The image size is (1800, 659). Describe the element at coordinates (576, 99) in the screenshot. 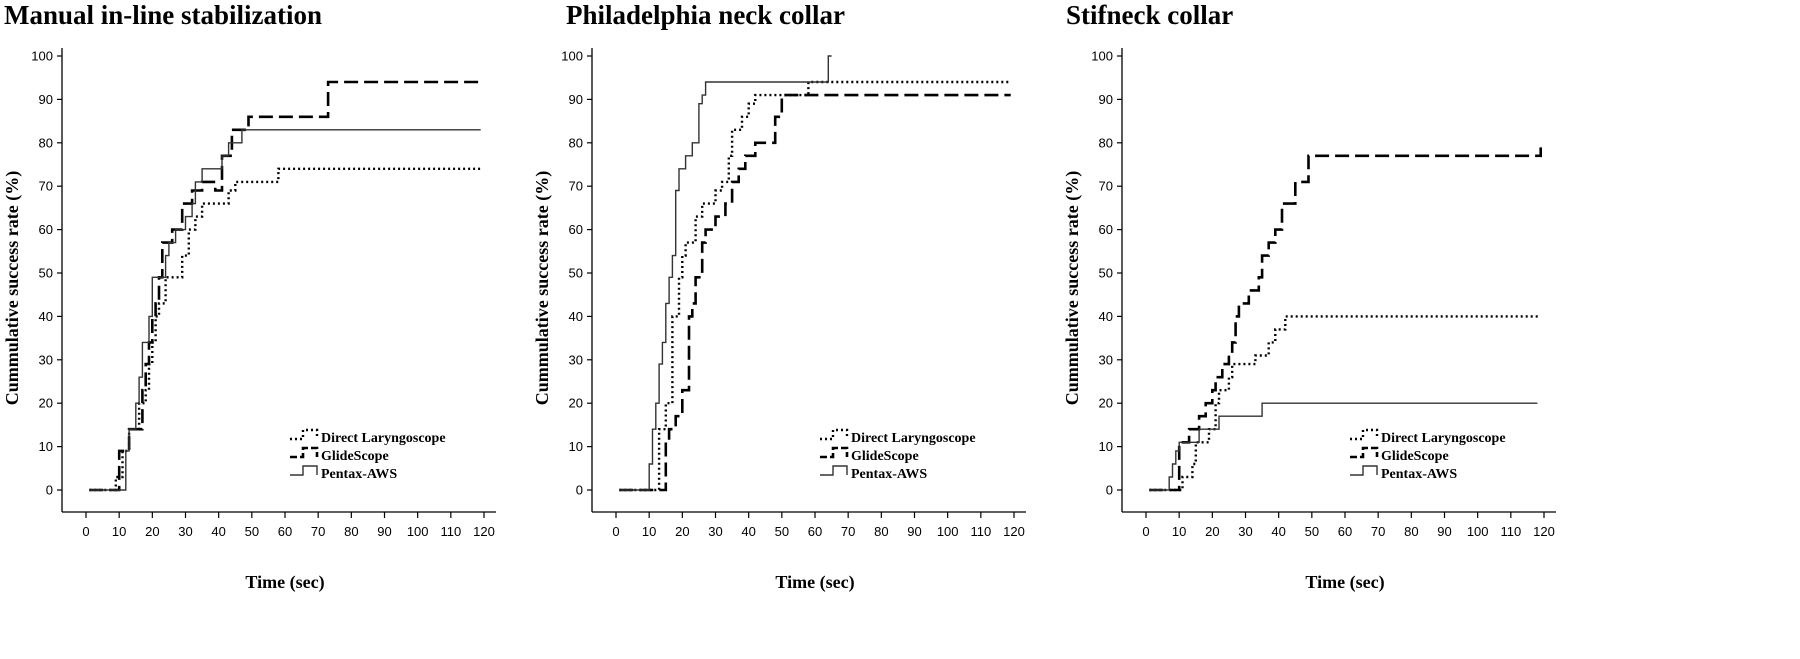

I see `y-tick-label: 90` at that location.